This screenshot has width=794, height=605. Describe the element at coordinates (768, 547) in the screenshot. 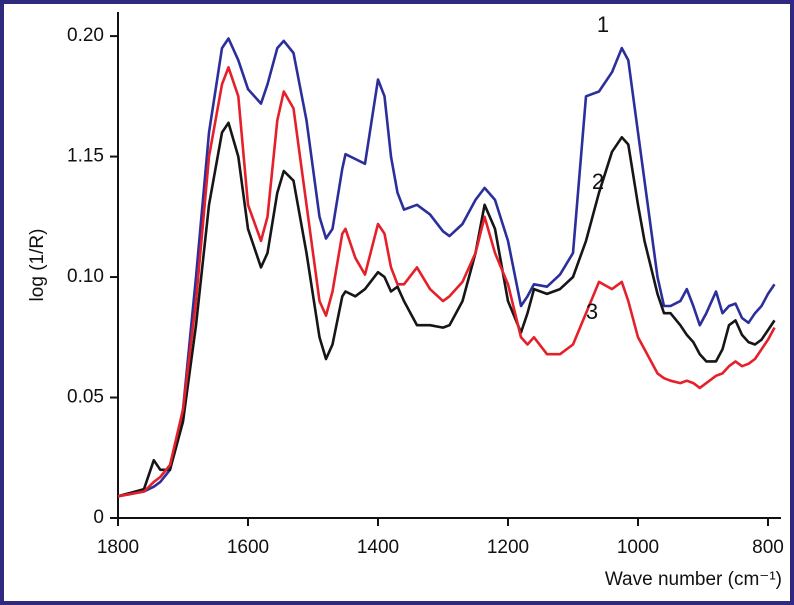

I see `x-tick-label: 800` at that location.